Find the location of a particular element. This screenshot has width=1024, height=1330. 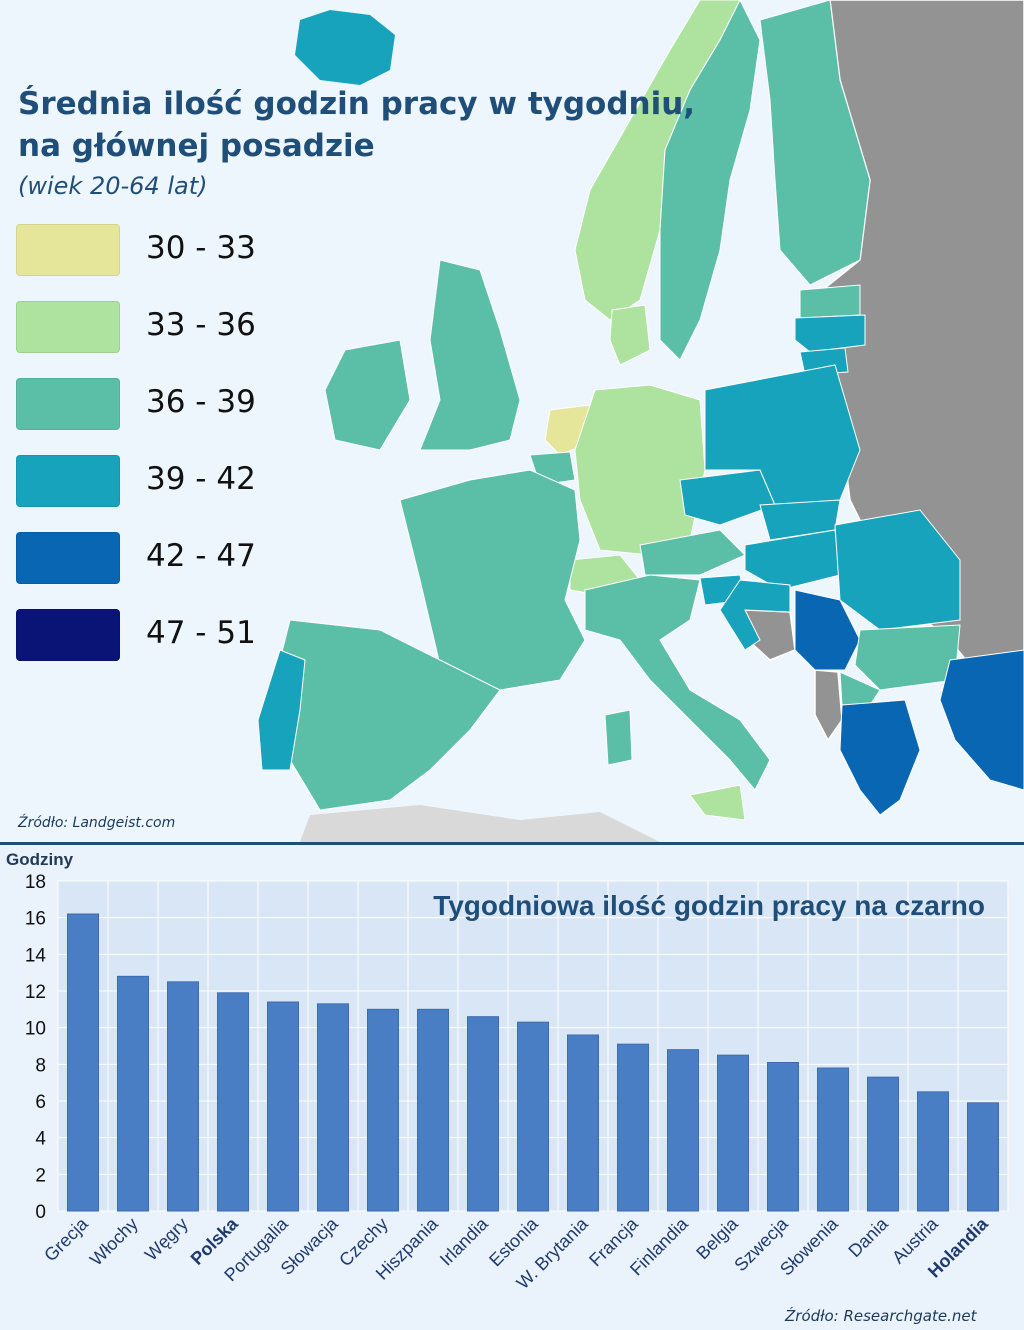

finland-region is located at coordinates (815, 143).